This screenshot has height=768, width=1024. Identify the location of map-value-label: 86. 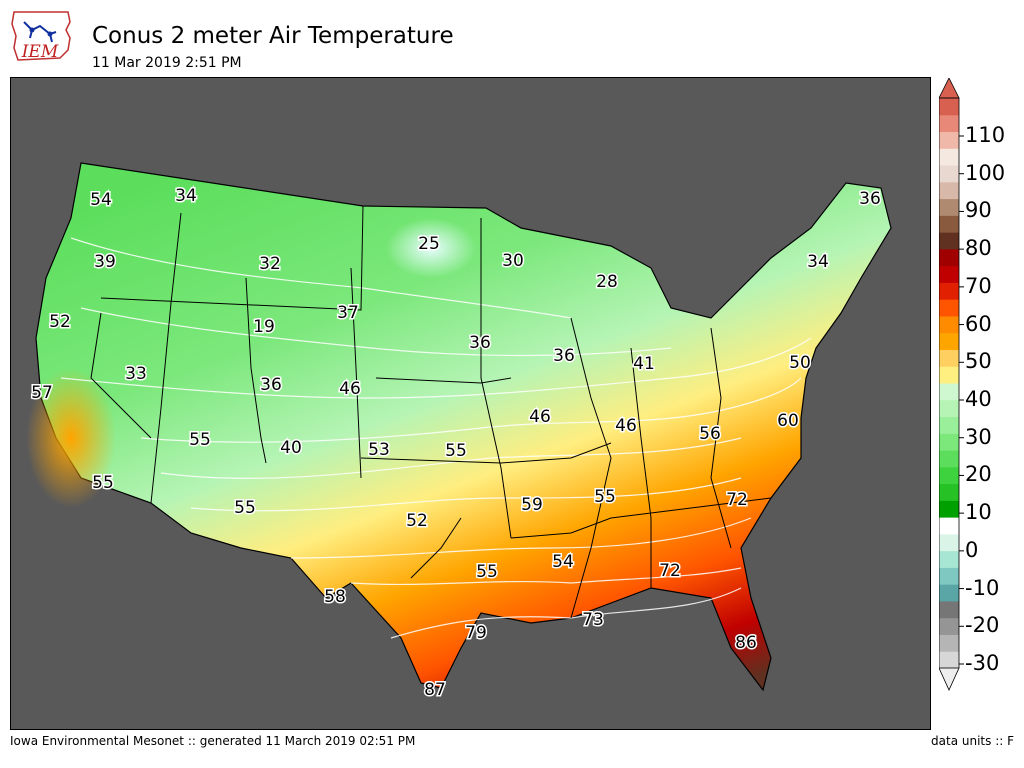
(746, 643).